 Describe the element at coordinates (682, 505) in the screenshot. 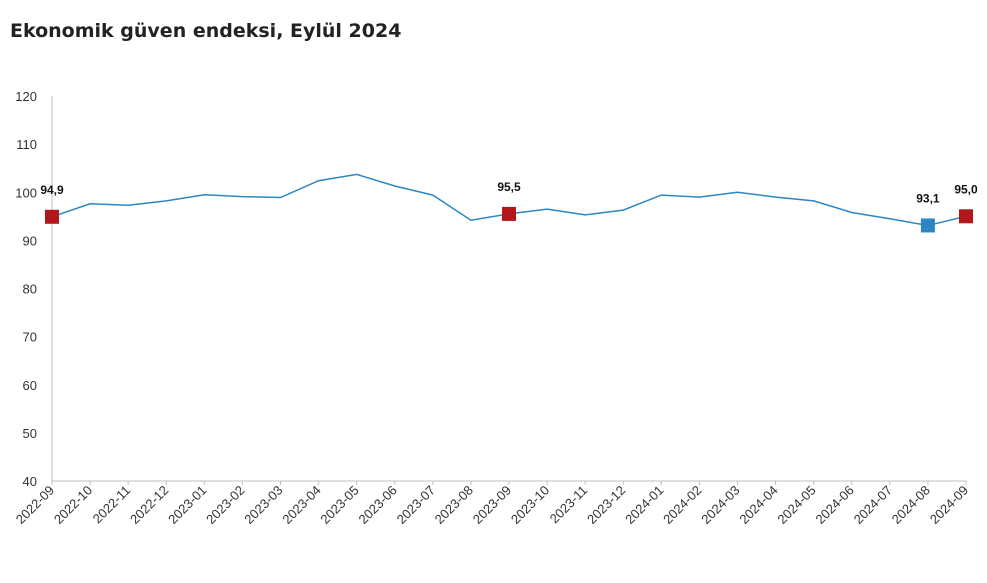

I see `x-tick-label: 2024-02` at that location.